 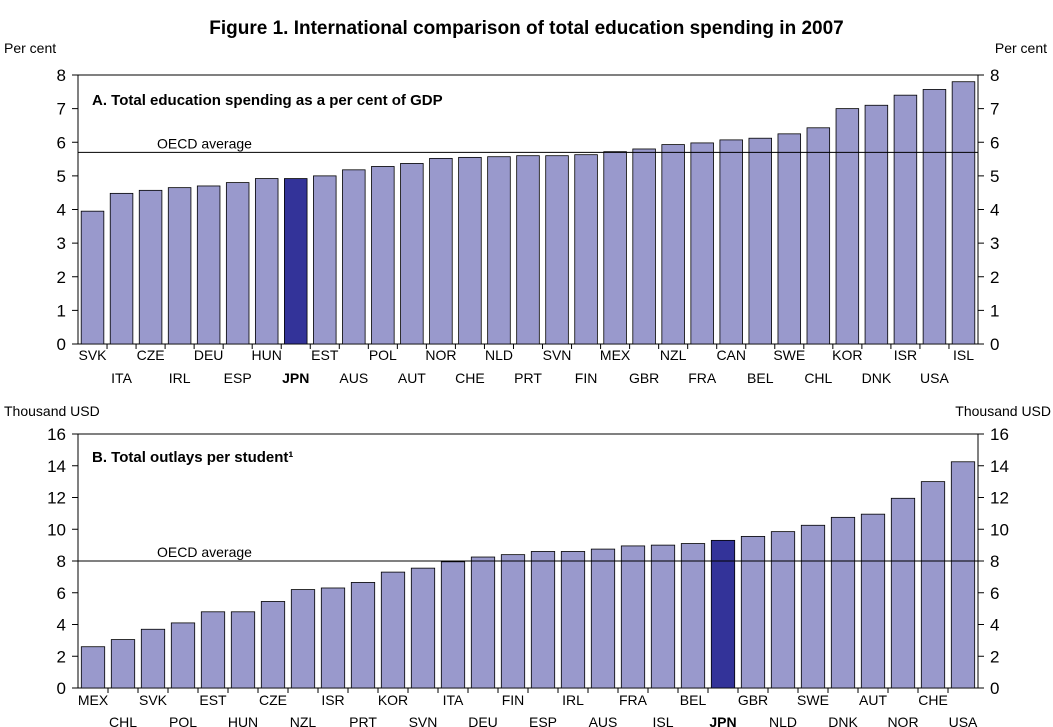 What do you see at coordinates (573, 700) in the screenshot?
I see `panel-b-category-label: IRL` at bounding box center [573, 700].